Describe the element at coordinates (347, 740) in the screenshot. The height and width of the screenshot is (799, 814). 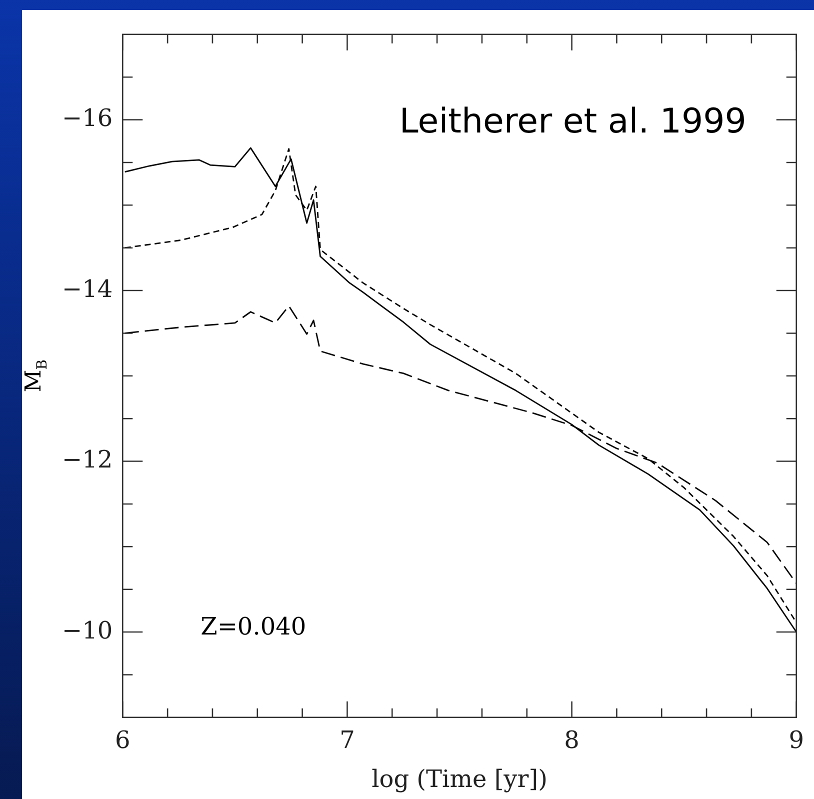
I see `x-tick-label: 7` at that location.